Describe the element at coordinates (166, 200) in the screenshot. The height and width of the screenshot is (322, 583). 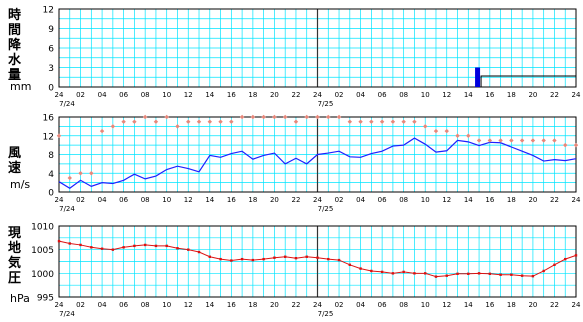
I see `wind-xtick-label: 10` at that location.